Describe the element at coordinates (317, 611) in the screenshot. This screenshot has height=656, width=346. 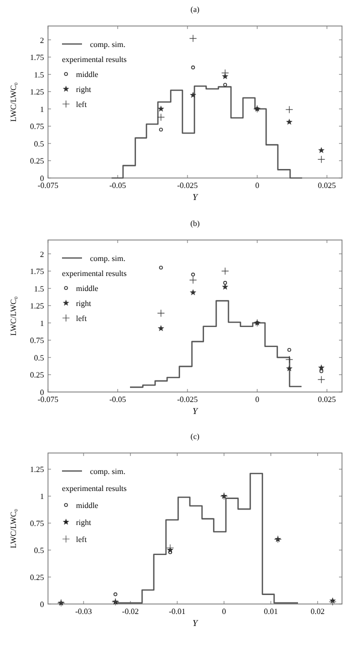
I see `x-tick-label: 0.02` at that location.